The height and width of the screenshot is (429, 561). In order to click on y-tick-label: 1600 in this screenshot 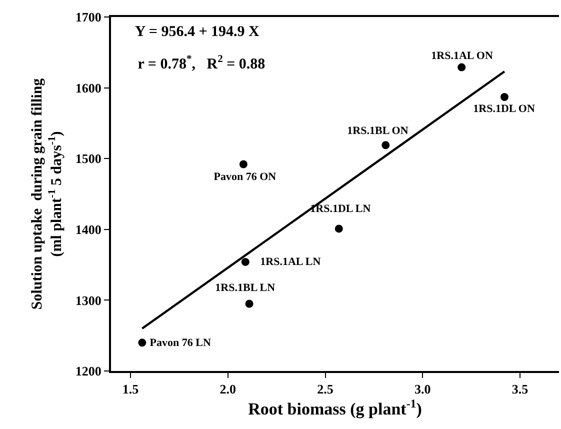, I will do `click(88, 88)`.